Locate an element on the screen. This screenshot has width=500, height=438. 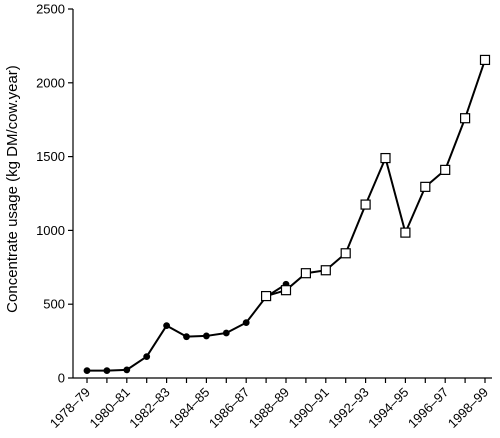
x-tick-label: 1992–93 is located at coordinates (348, 408).